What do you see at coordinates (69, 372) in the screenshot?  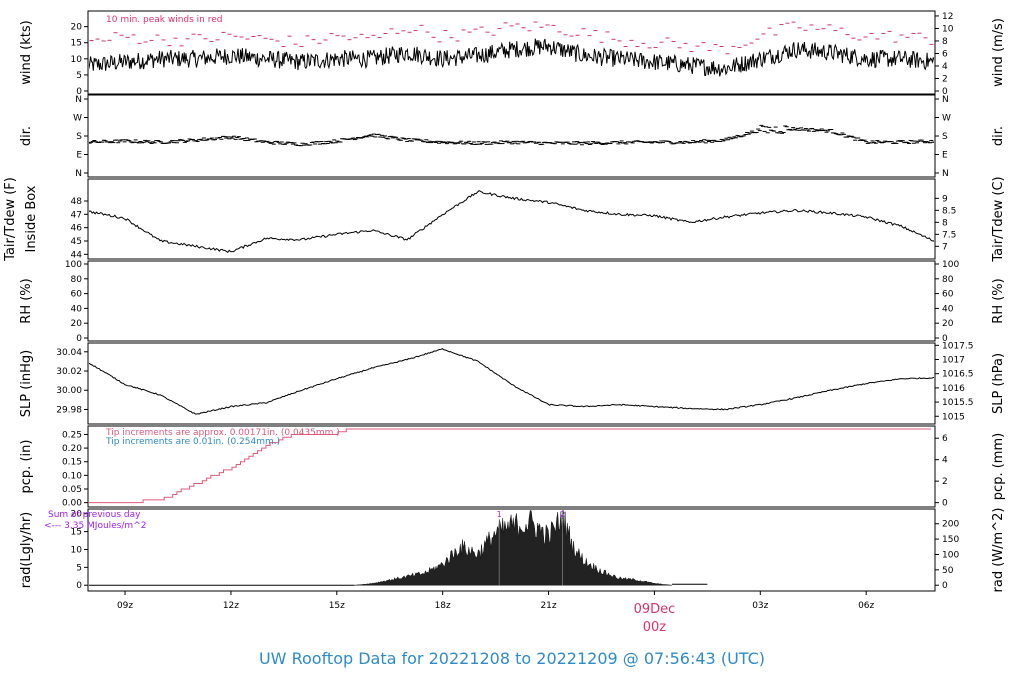 I see `left-tick-label: 30.02` at bounding box center [69, 372].